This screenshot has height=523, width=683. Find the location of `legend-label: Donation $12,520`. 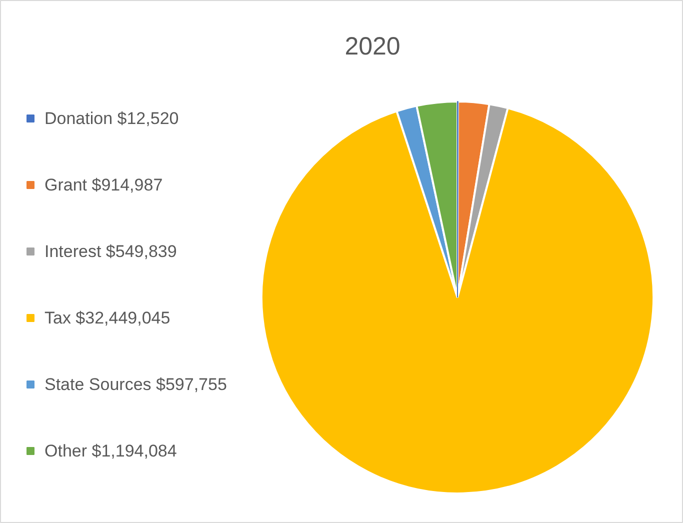

legend-label: Donation $12,520 is located at coordinates (111, 118).